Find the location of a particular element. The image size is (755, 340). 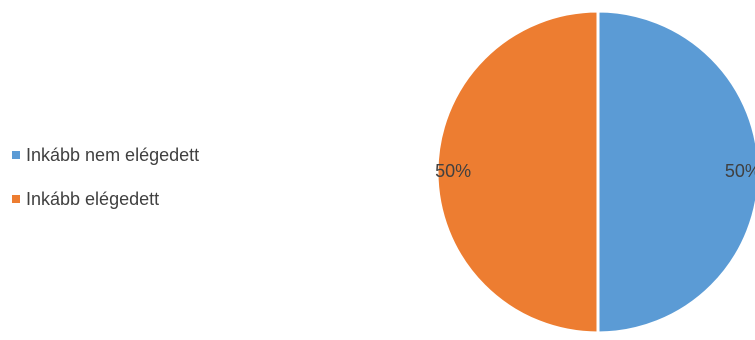

legend-item-inkabb-nem-elegedett: Inkább nem elégedett is located at coordinates (105, 155).